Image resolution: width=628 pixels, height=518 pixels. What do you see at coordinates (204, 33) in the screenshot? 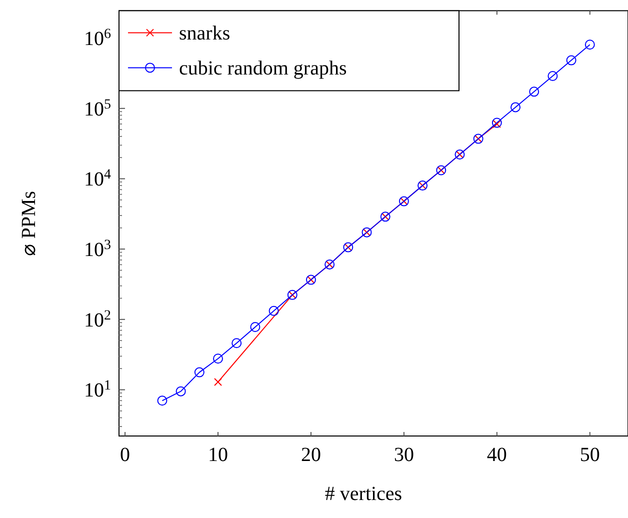
I see `legend-label: snarks` at bounding box center [204, 33].